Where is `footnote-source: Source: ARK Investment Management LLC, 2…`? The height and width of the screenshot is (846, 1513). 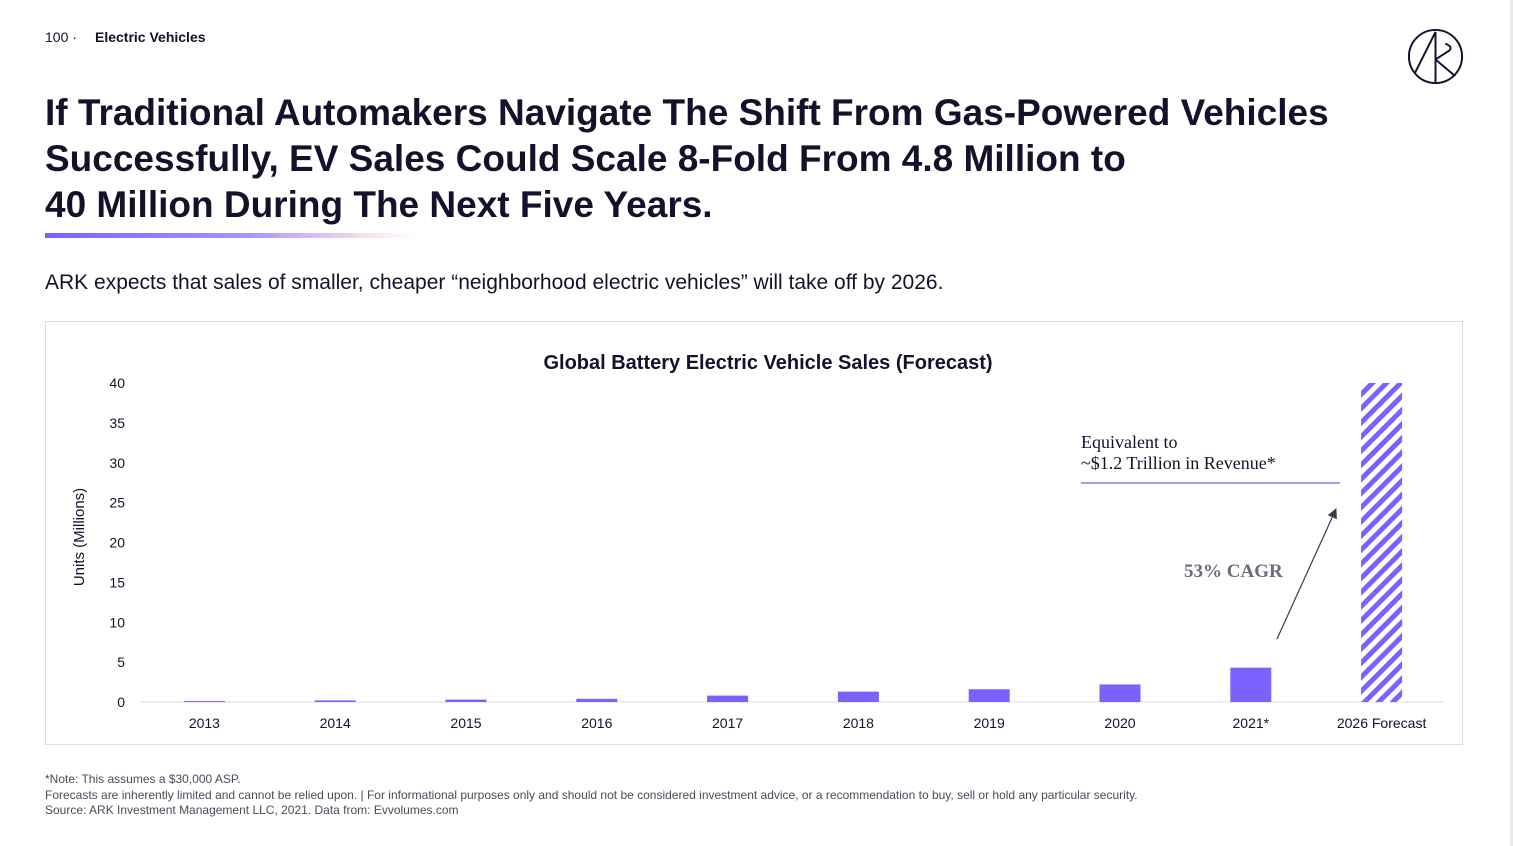 footnote-source: Source: ARK Investment Management LLC, 2… is located at coordinates (252, 810).